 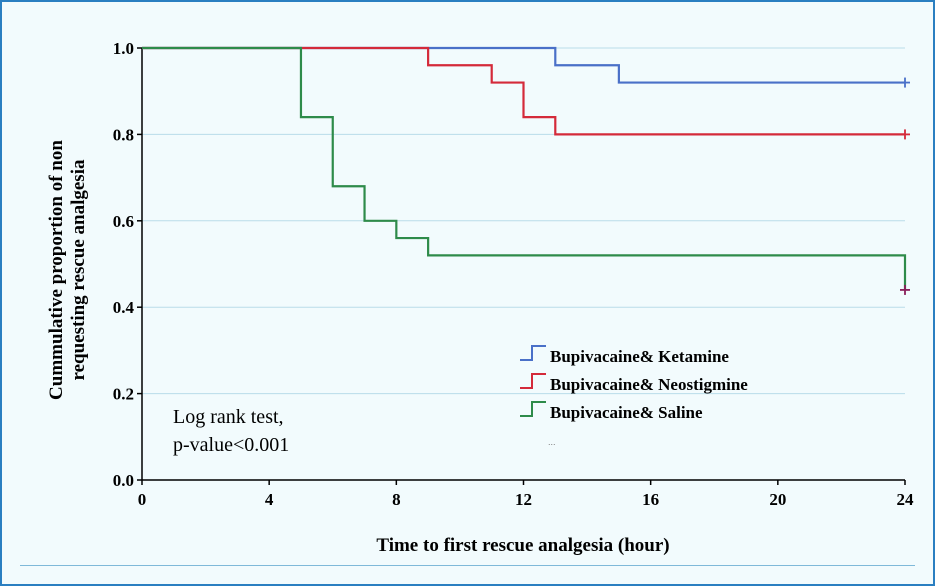 What do you see at coordinates (467, 565) in the screenshot?
I see `bottom-divider` at bounding box center [467, 565].